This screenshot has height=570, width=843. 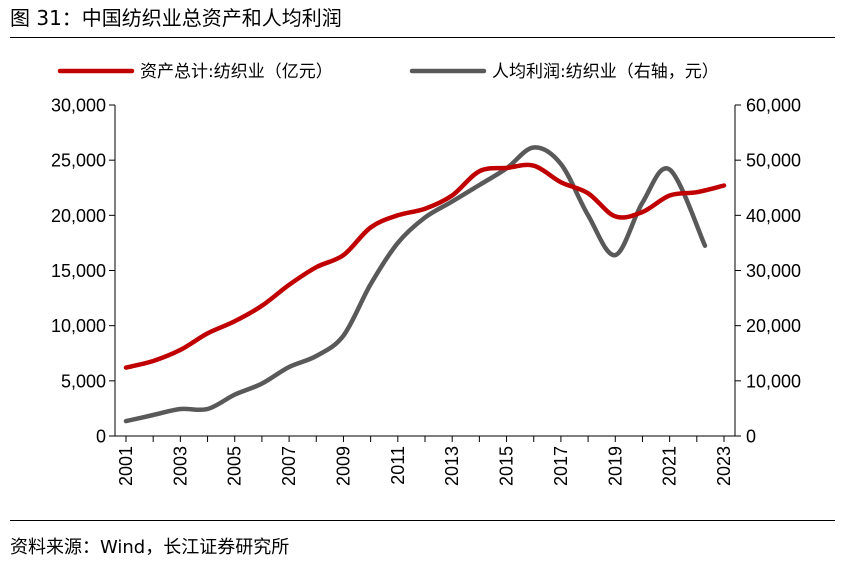 I want to click on left-tick-label: 10,000, so click(x=78, y=326).